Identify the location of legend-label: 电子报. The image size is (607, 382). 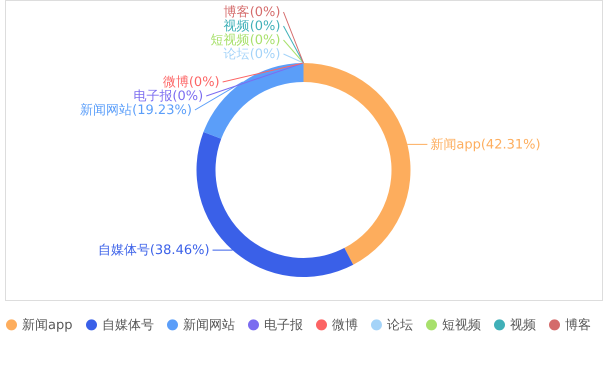
(283, 325).